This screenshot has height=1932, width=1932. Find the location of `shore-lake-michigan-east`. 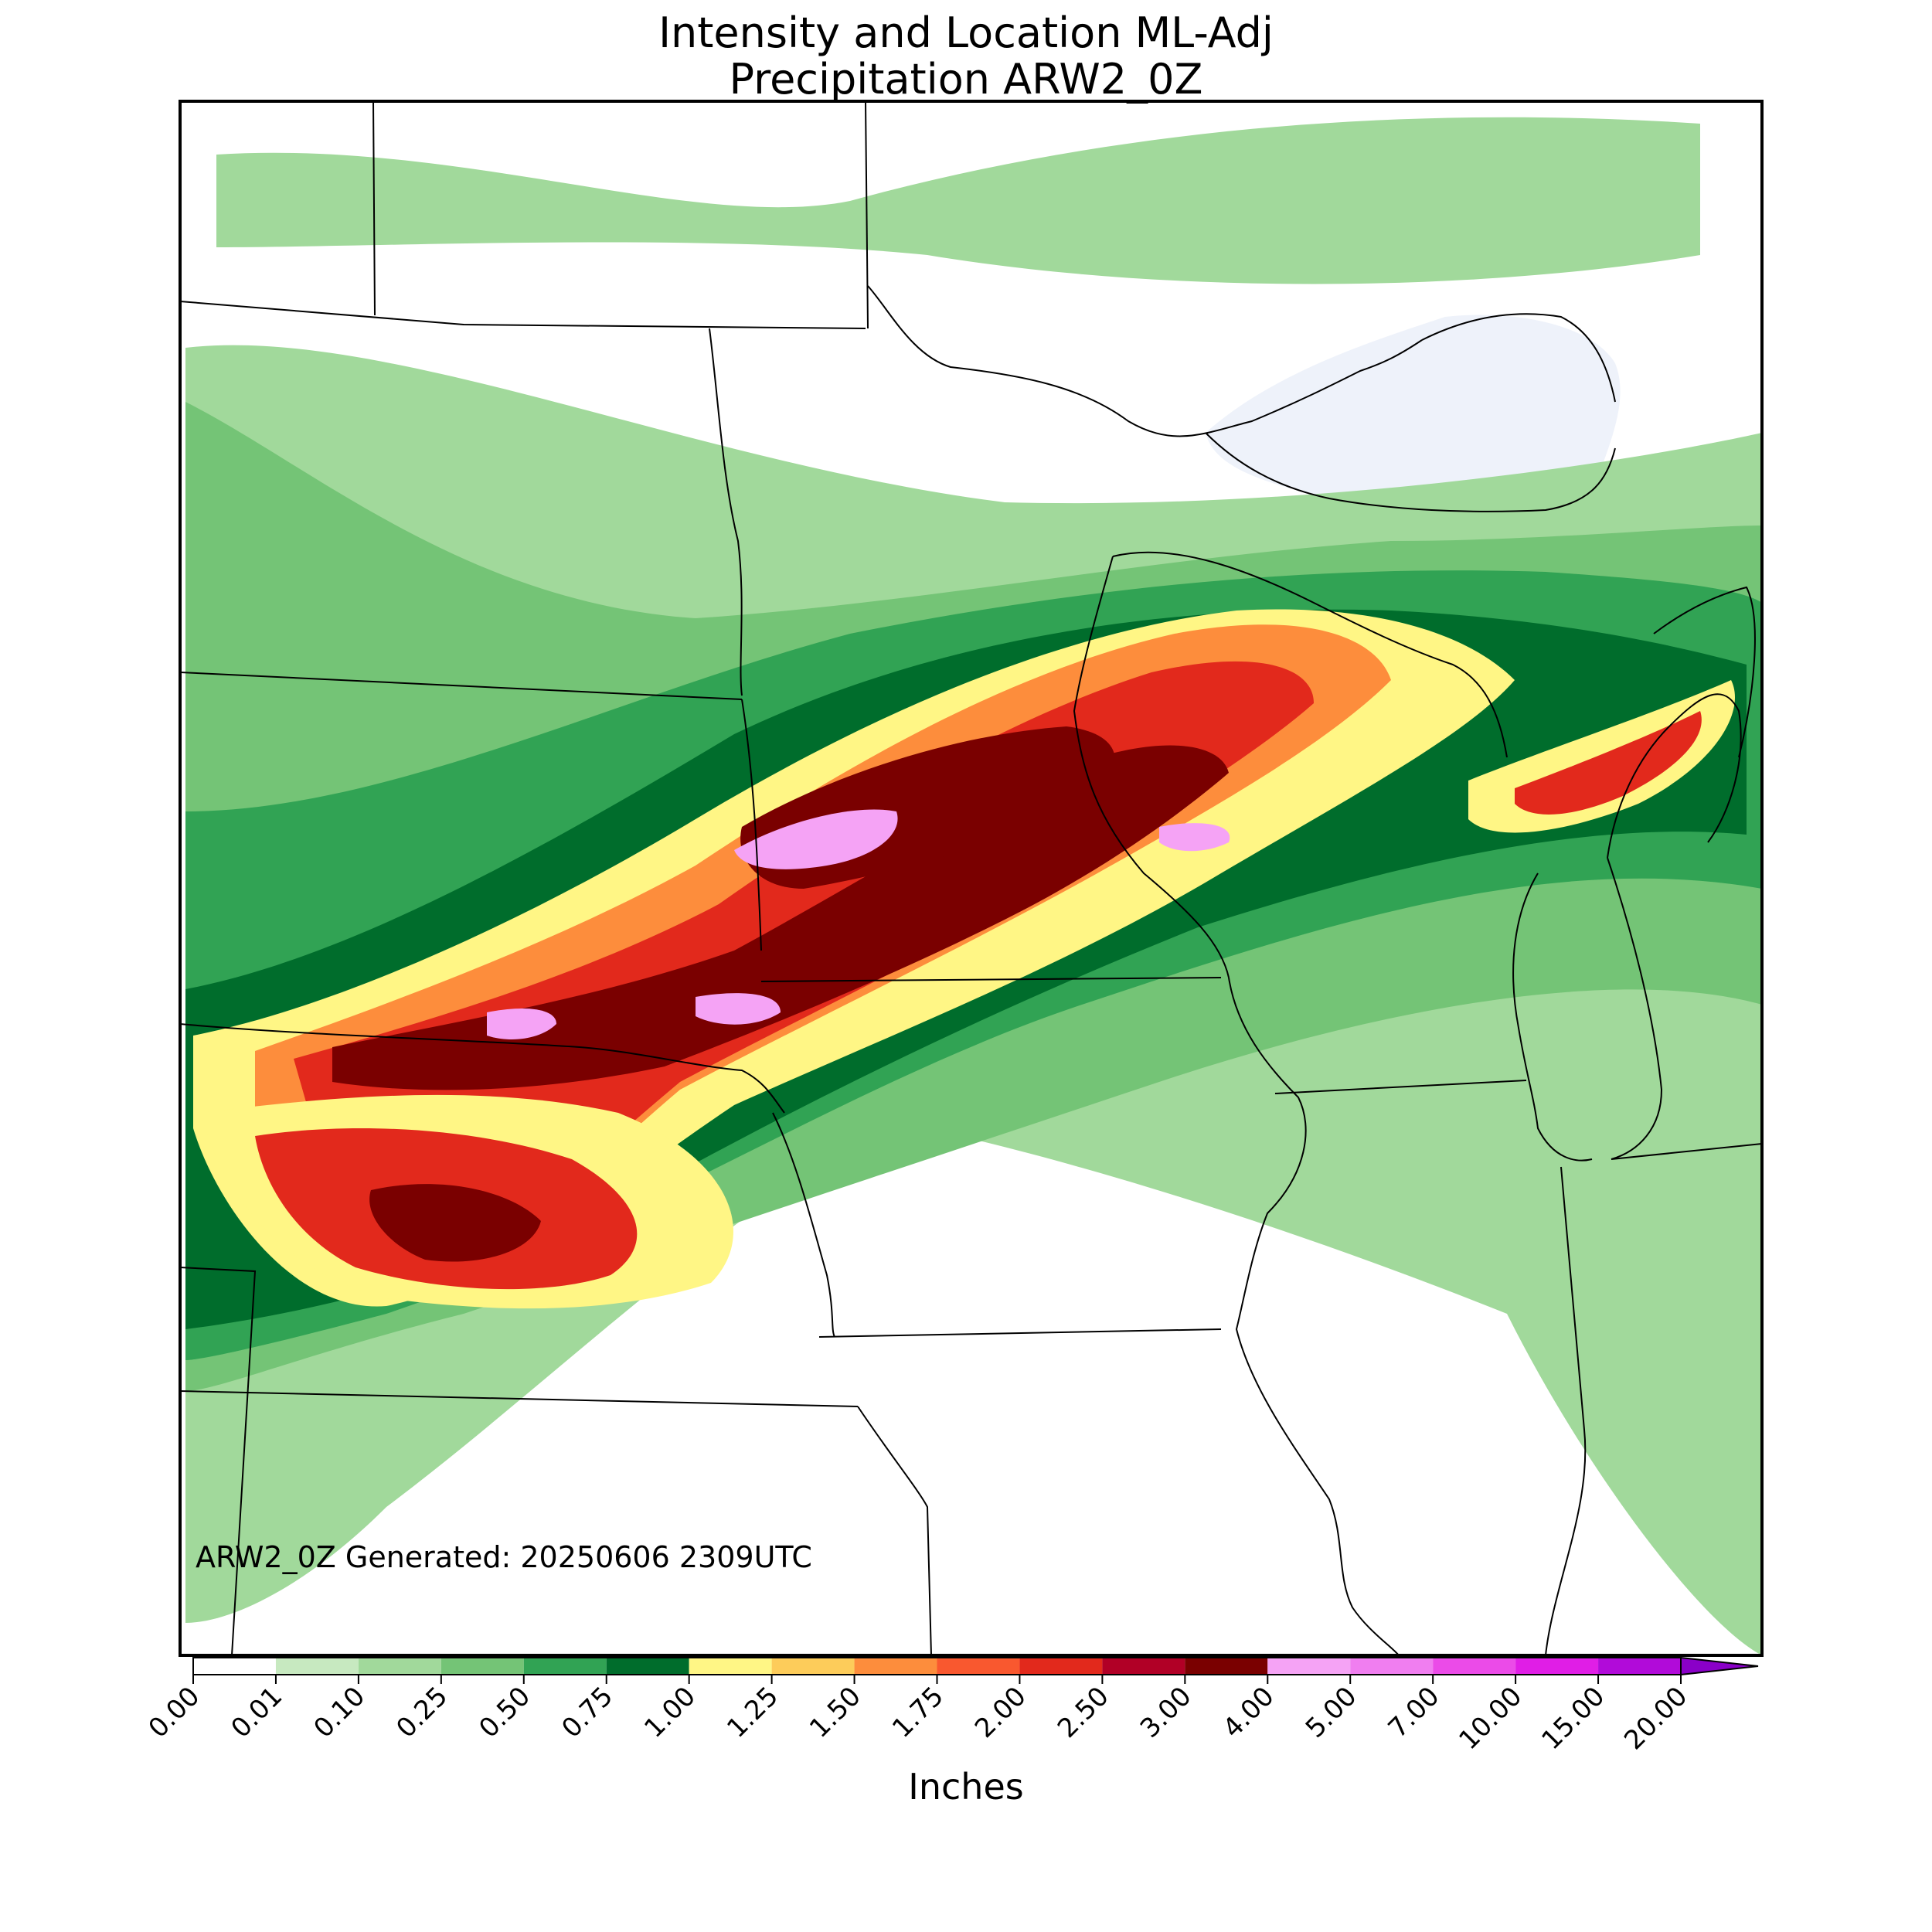

shore-lake-michigan-east is located at coordinates (1635, 1008).